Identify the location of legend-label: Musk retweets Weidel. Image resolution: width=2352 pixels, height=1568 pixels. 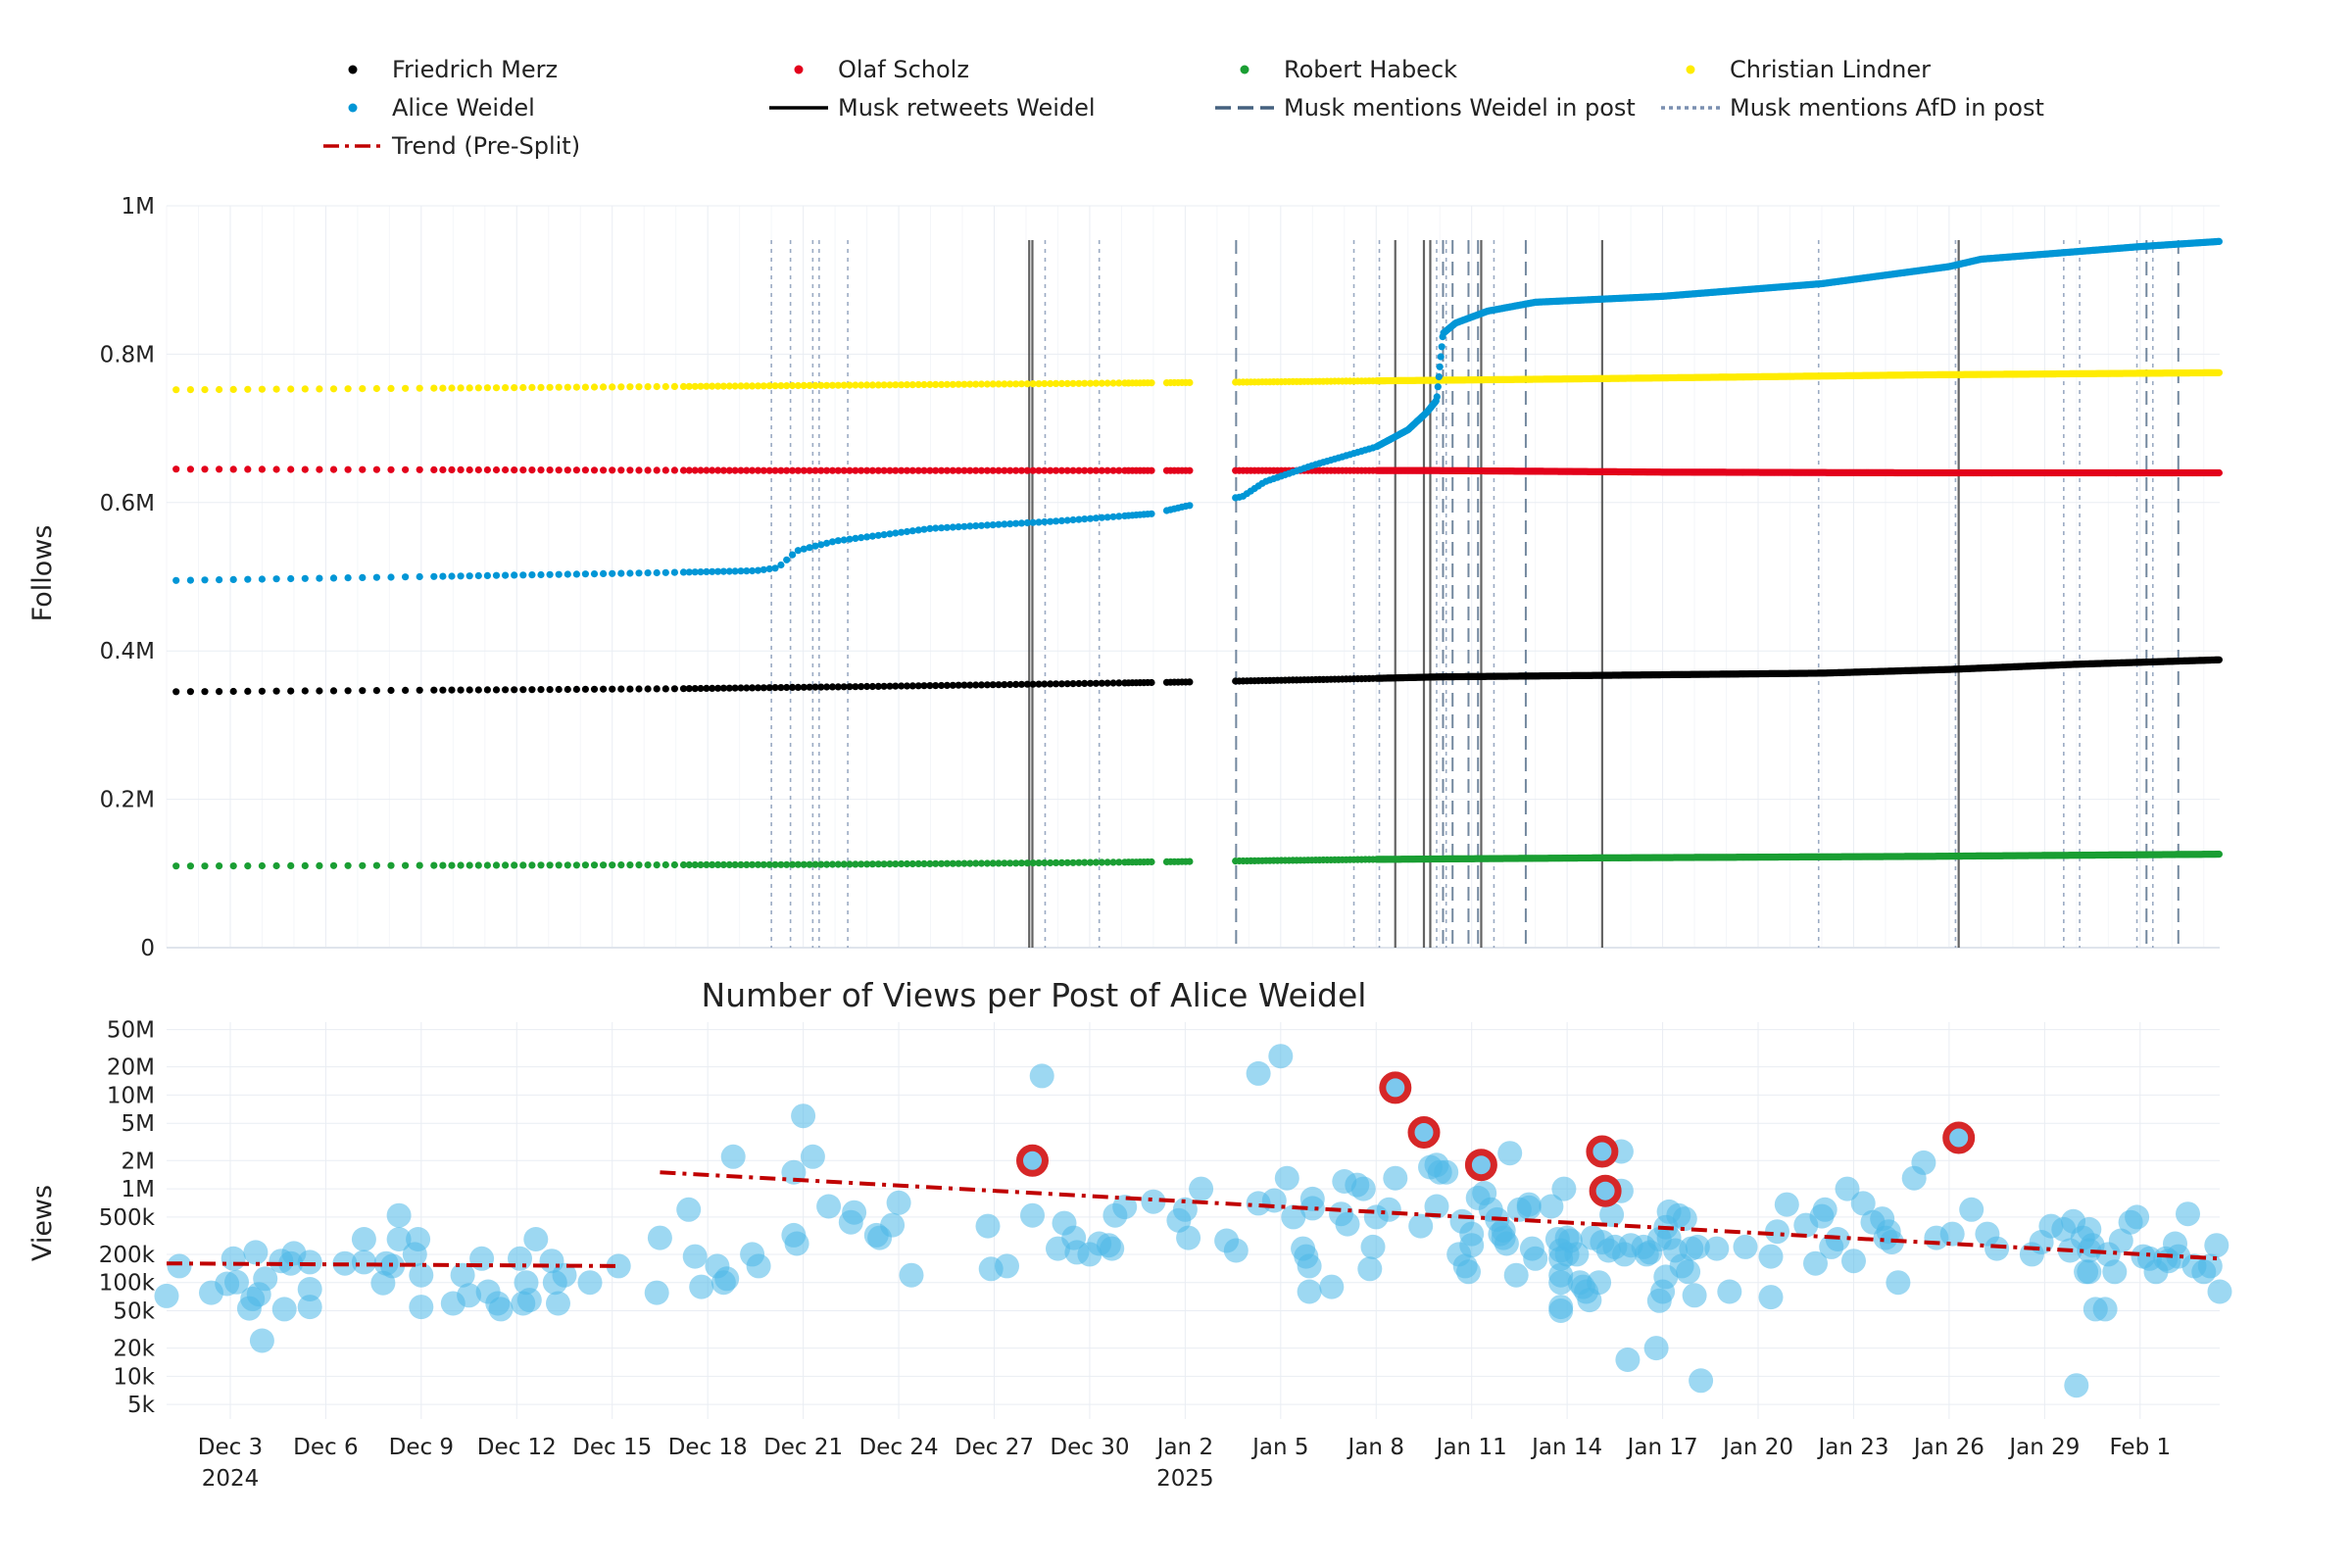
(967, 108).